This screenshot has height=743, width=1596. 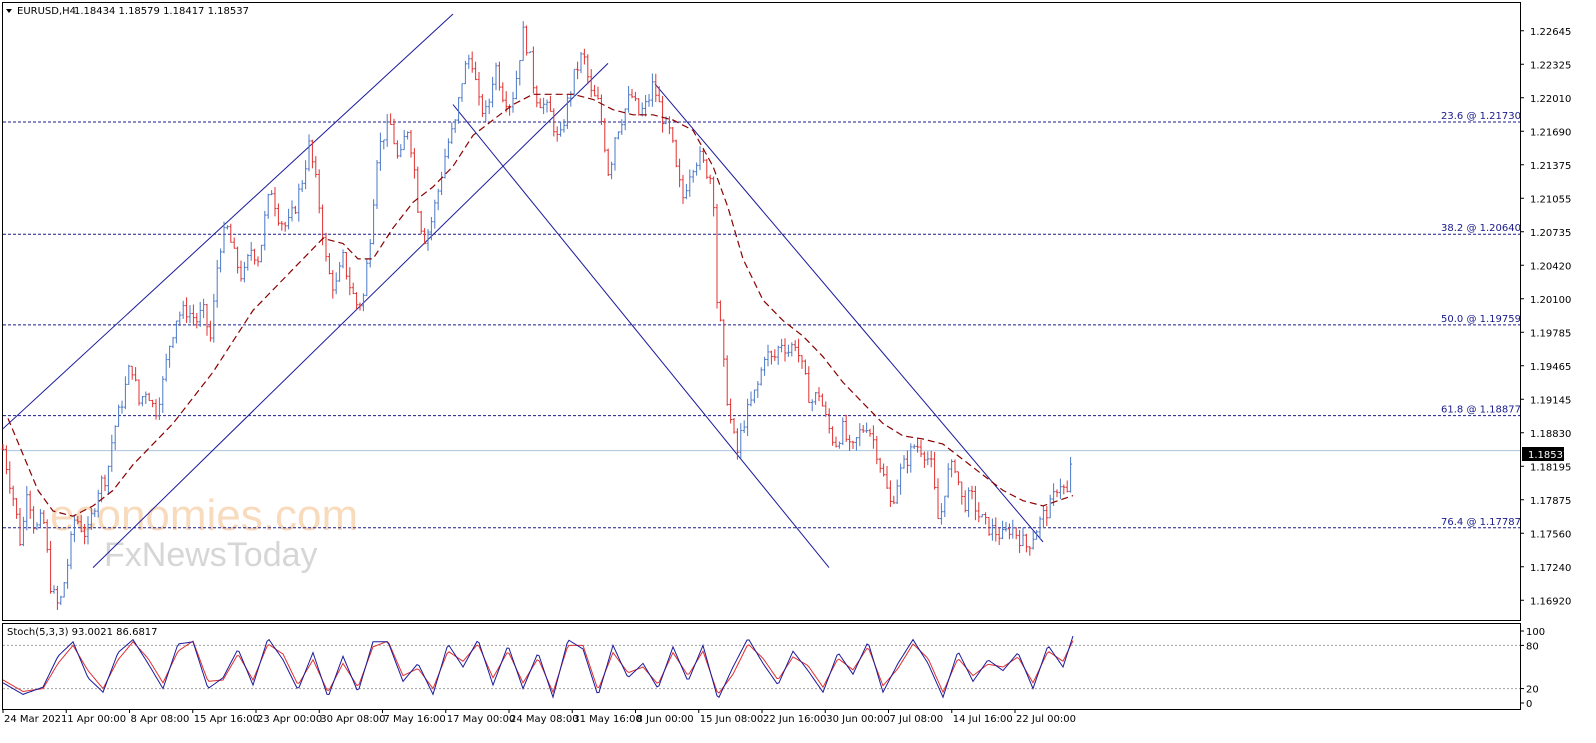 What do you see at coordinates (1550, 300) in the screenshot?
I see `price-tick-label: 1.20100` at bounding box center [1550, 300].